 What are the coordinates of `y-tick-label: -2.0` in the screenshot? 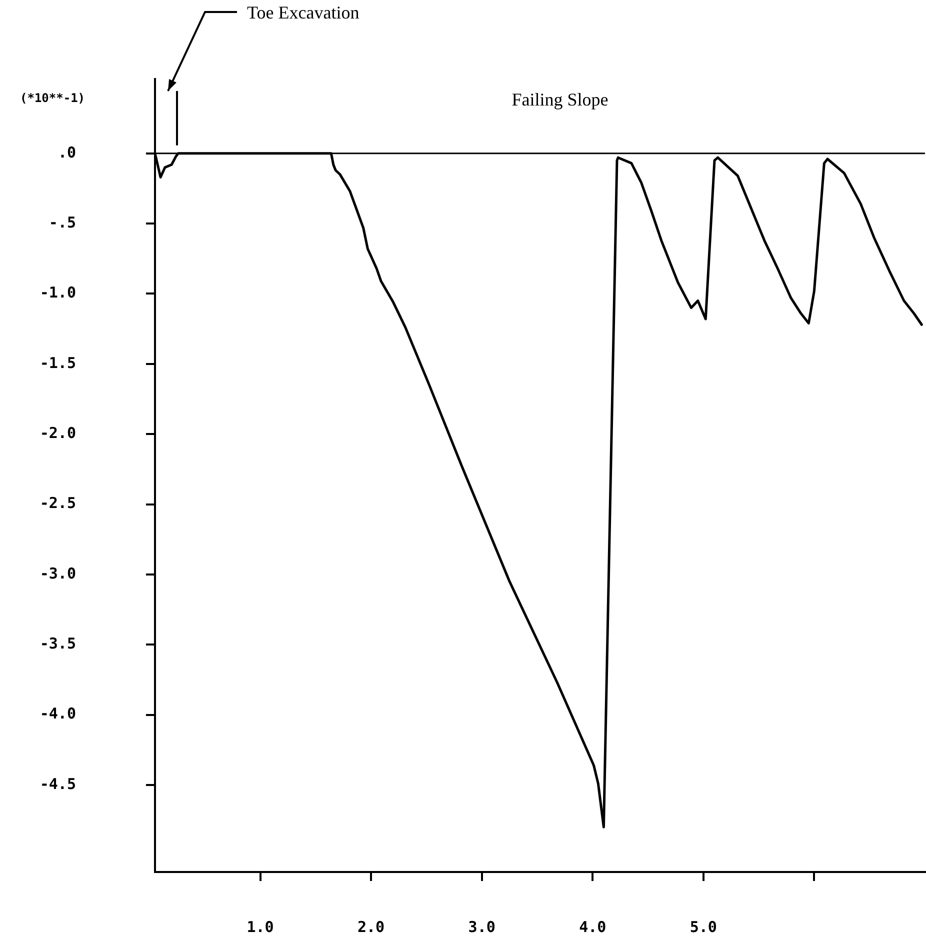 It's located at (58, 433).